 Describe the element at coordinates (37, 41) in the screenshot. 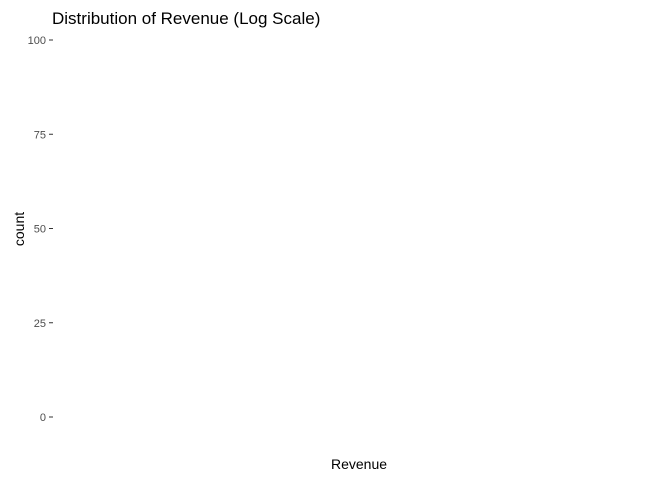

I see `y-tick-label: 100` at that location.